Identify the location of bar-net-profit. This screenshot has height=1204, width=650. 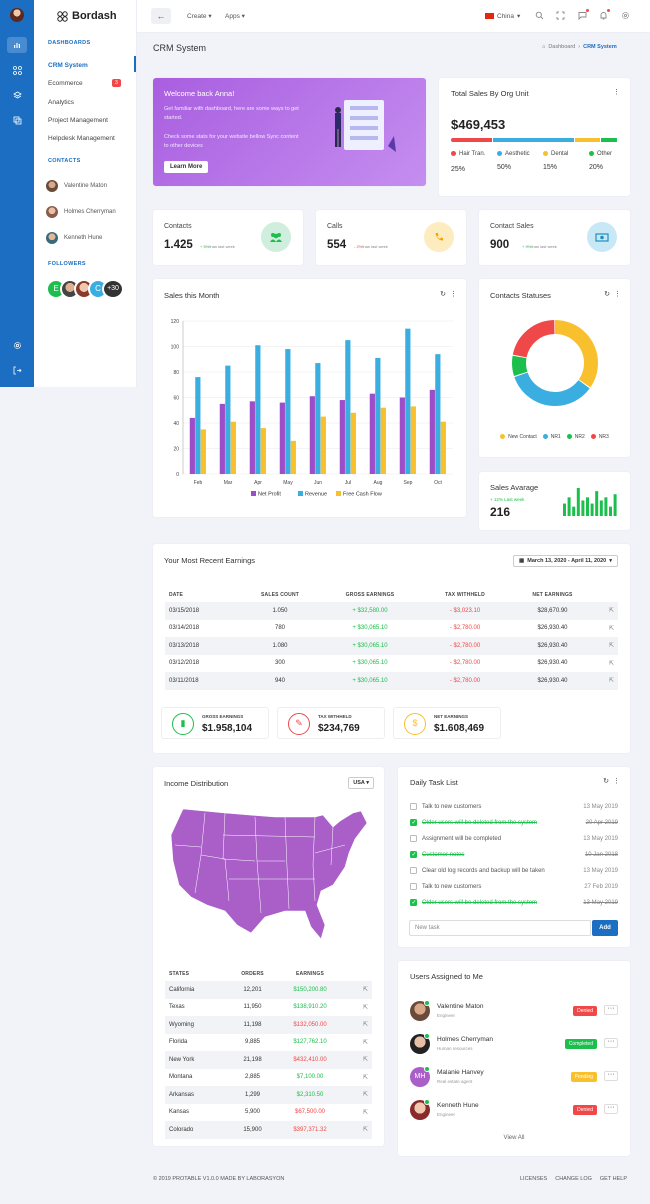
(222, 438).